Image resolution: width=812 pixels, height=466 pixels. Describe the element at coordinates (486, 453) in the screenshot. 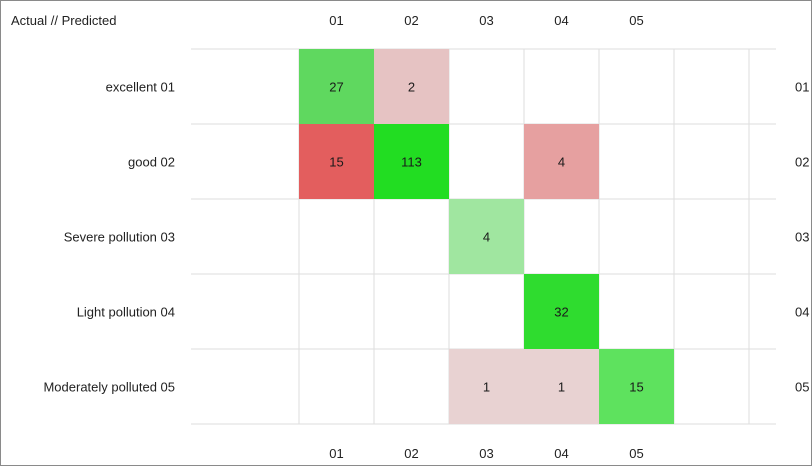

I see `column-label-bottom: 03` at that location.